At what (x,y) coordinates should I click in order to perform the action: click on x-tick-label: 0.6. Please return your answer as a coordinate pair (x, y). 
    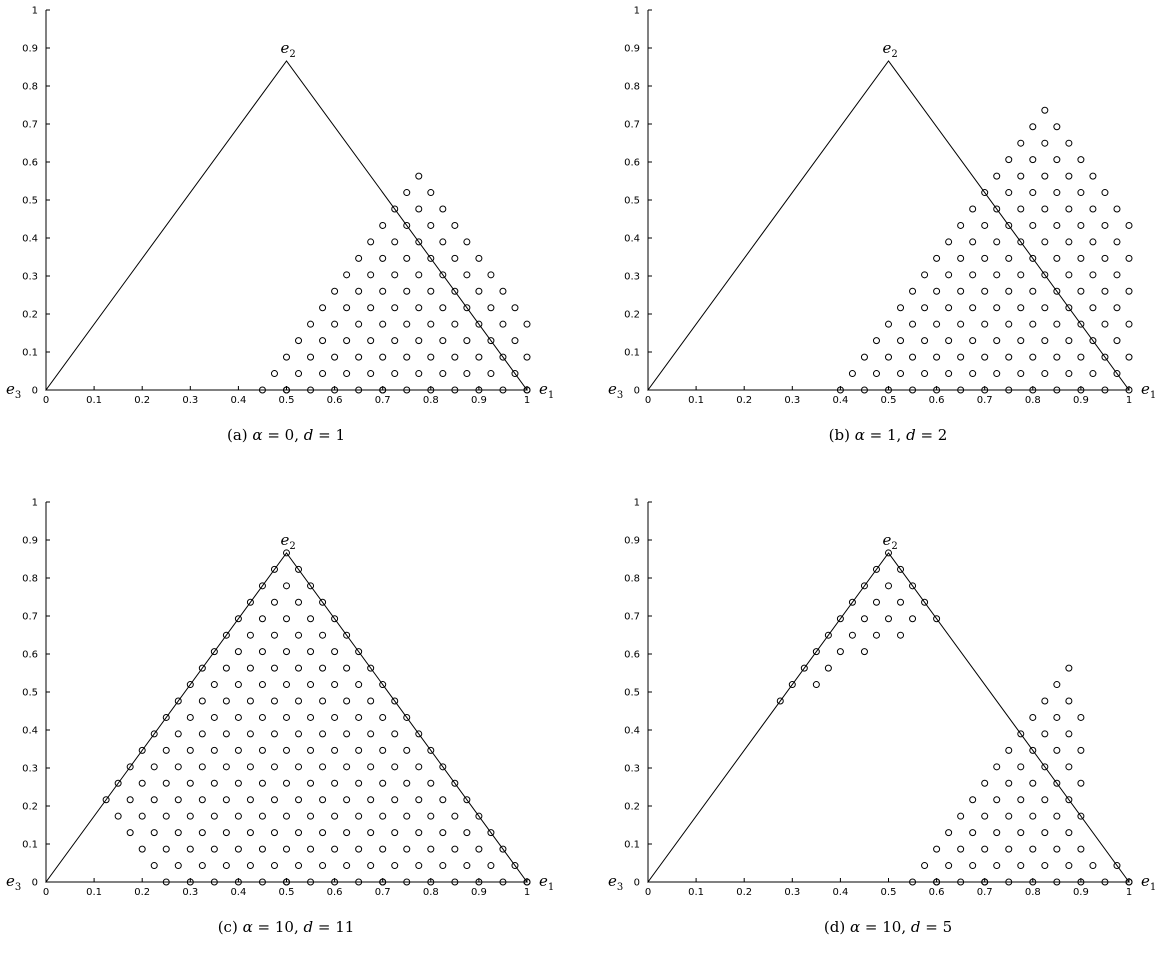
    Looking at the image, I should click on (937, 892).